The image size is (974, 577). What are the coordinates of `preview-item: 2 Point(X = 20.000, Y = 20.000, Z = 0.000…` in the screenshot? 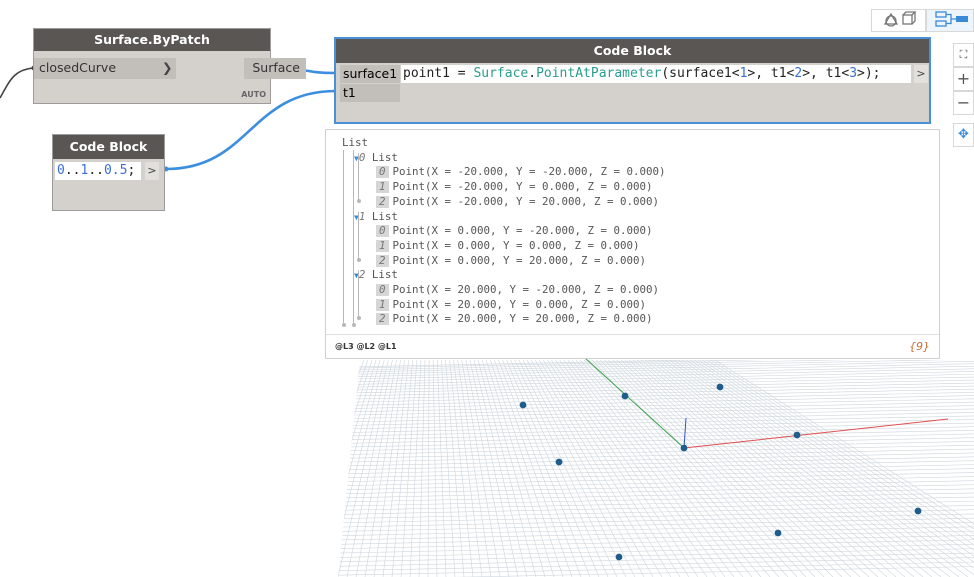 It's located at (514, 319).